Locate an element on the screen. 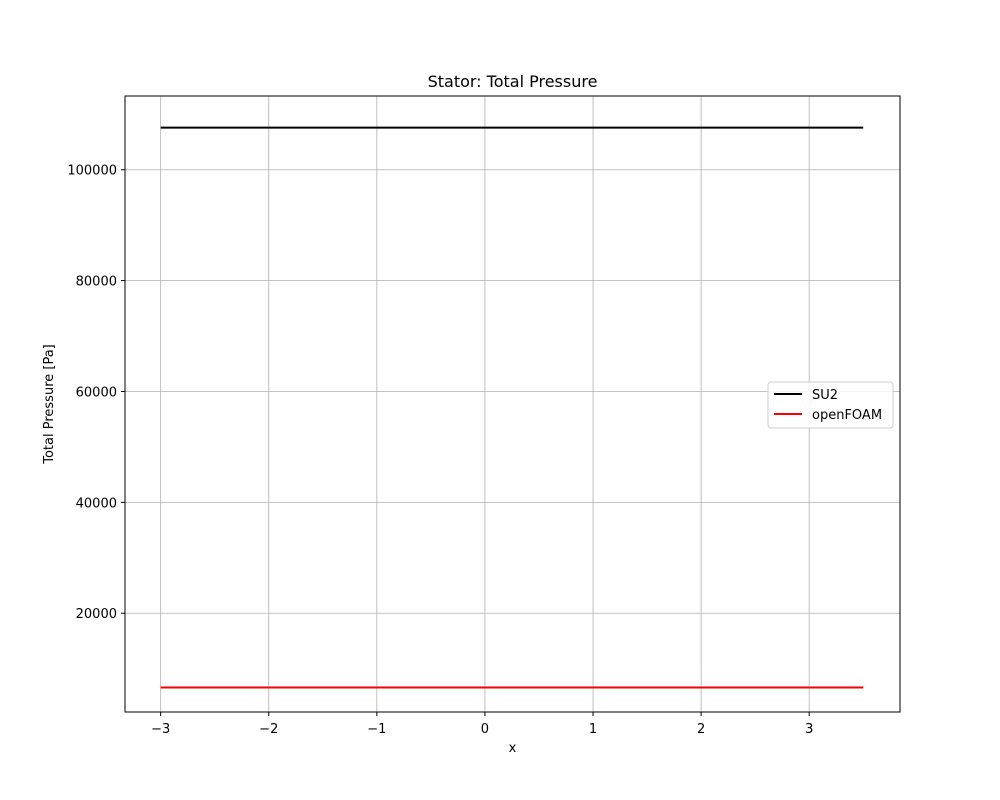 This screenshot has height=800, width=1000. y-tick-label: 60000 is located at coordinates (96, 392).